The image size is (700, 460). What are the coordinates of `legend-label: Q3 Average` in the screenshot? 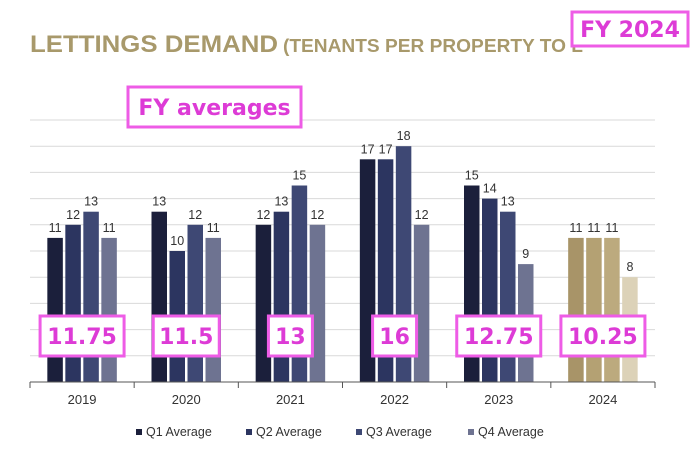 It's located at (399, 432).